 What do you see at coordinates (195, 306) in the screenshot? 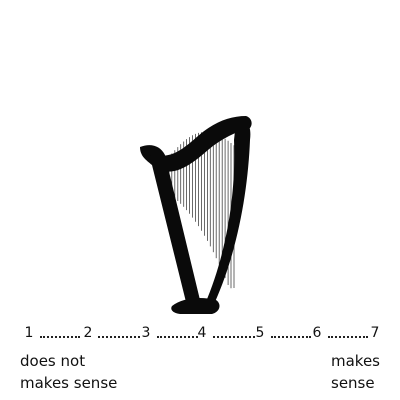
I see `harp-base` at bounding box center [195, 306].